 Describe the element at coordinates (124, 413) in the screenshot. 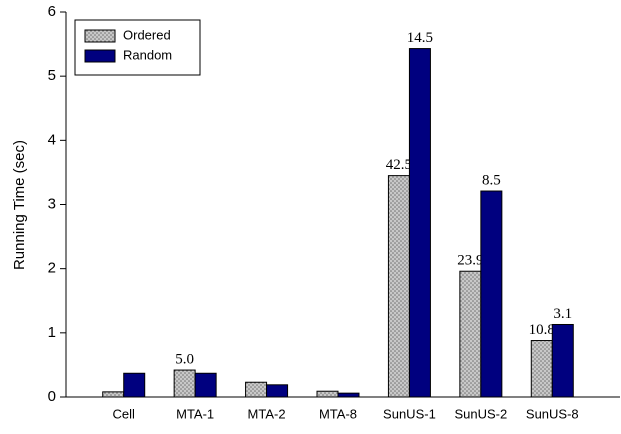

I see `x-tick-label: Cell` at that location.